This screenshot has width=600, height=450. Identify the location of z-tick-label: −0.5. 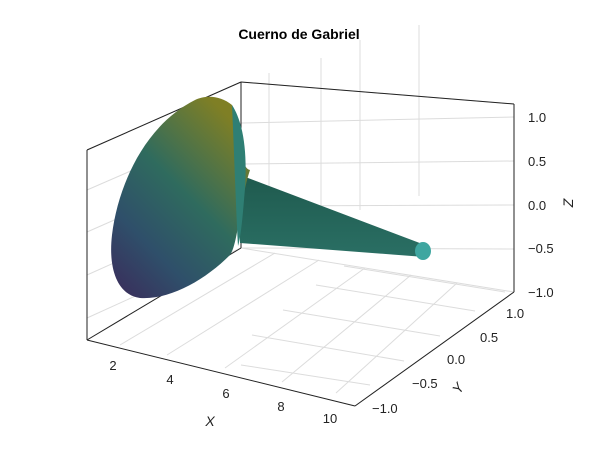
(541, 248).